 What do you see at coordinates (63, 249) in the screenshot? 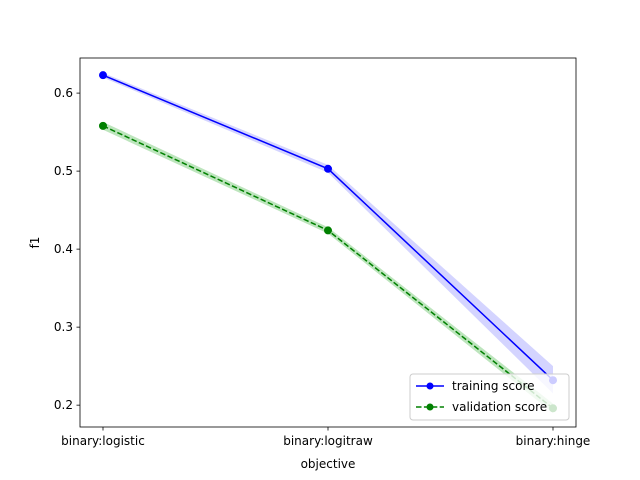
I see `y-tick-label-2: 0.4` at bounding box center [63, 249].